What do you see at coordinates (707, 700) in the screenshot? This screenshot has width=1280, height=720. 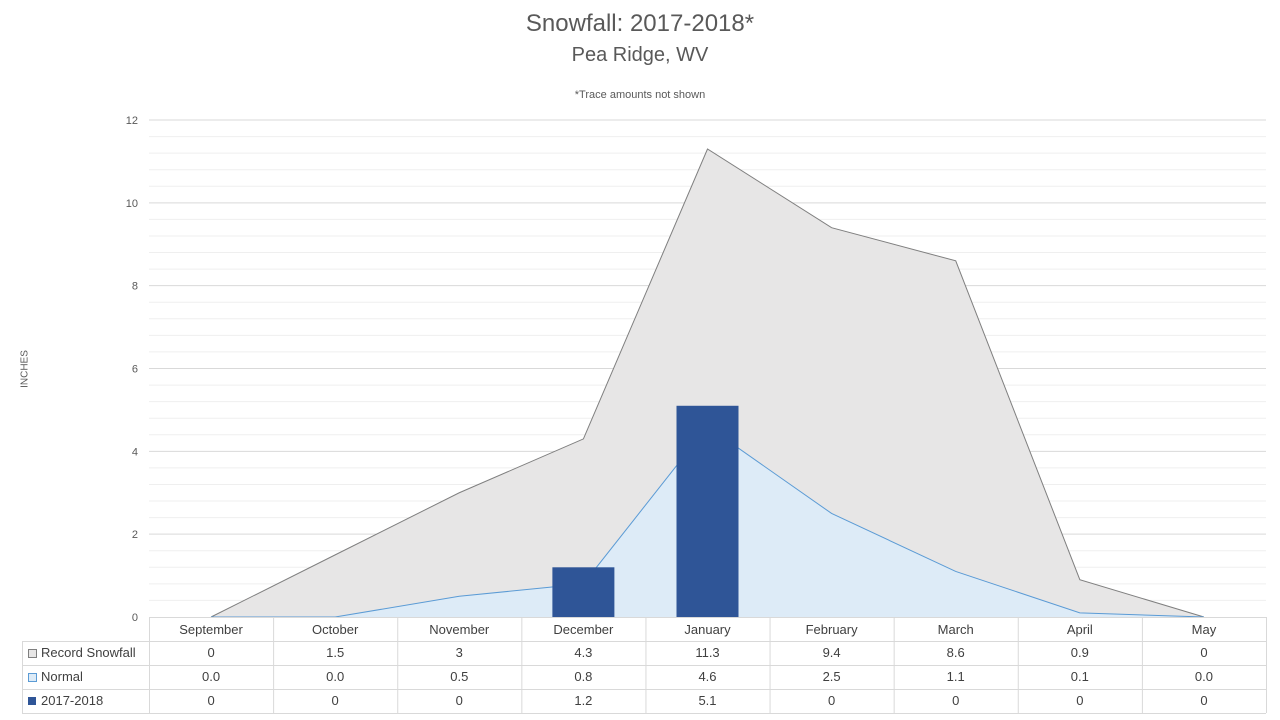 I see `data-label: 5.1` at bounding box center [707, 700].